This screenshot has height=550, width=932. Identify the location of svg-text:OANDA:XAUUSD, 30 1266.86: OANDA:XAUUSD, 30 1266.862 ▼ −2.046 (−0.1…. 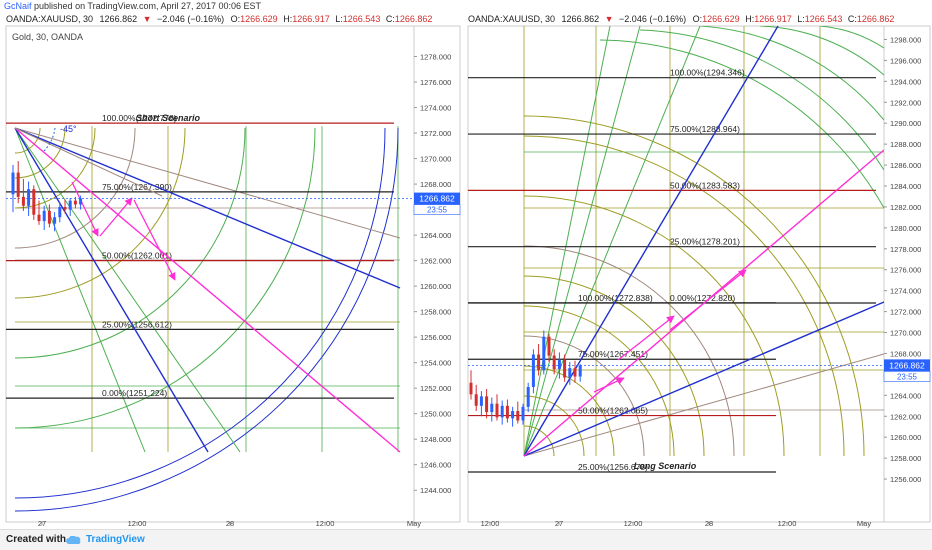
(219, 19).